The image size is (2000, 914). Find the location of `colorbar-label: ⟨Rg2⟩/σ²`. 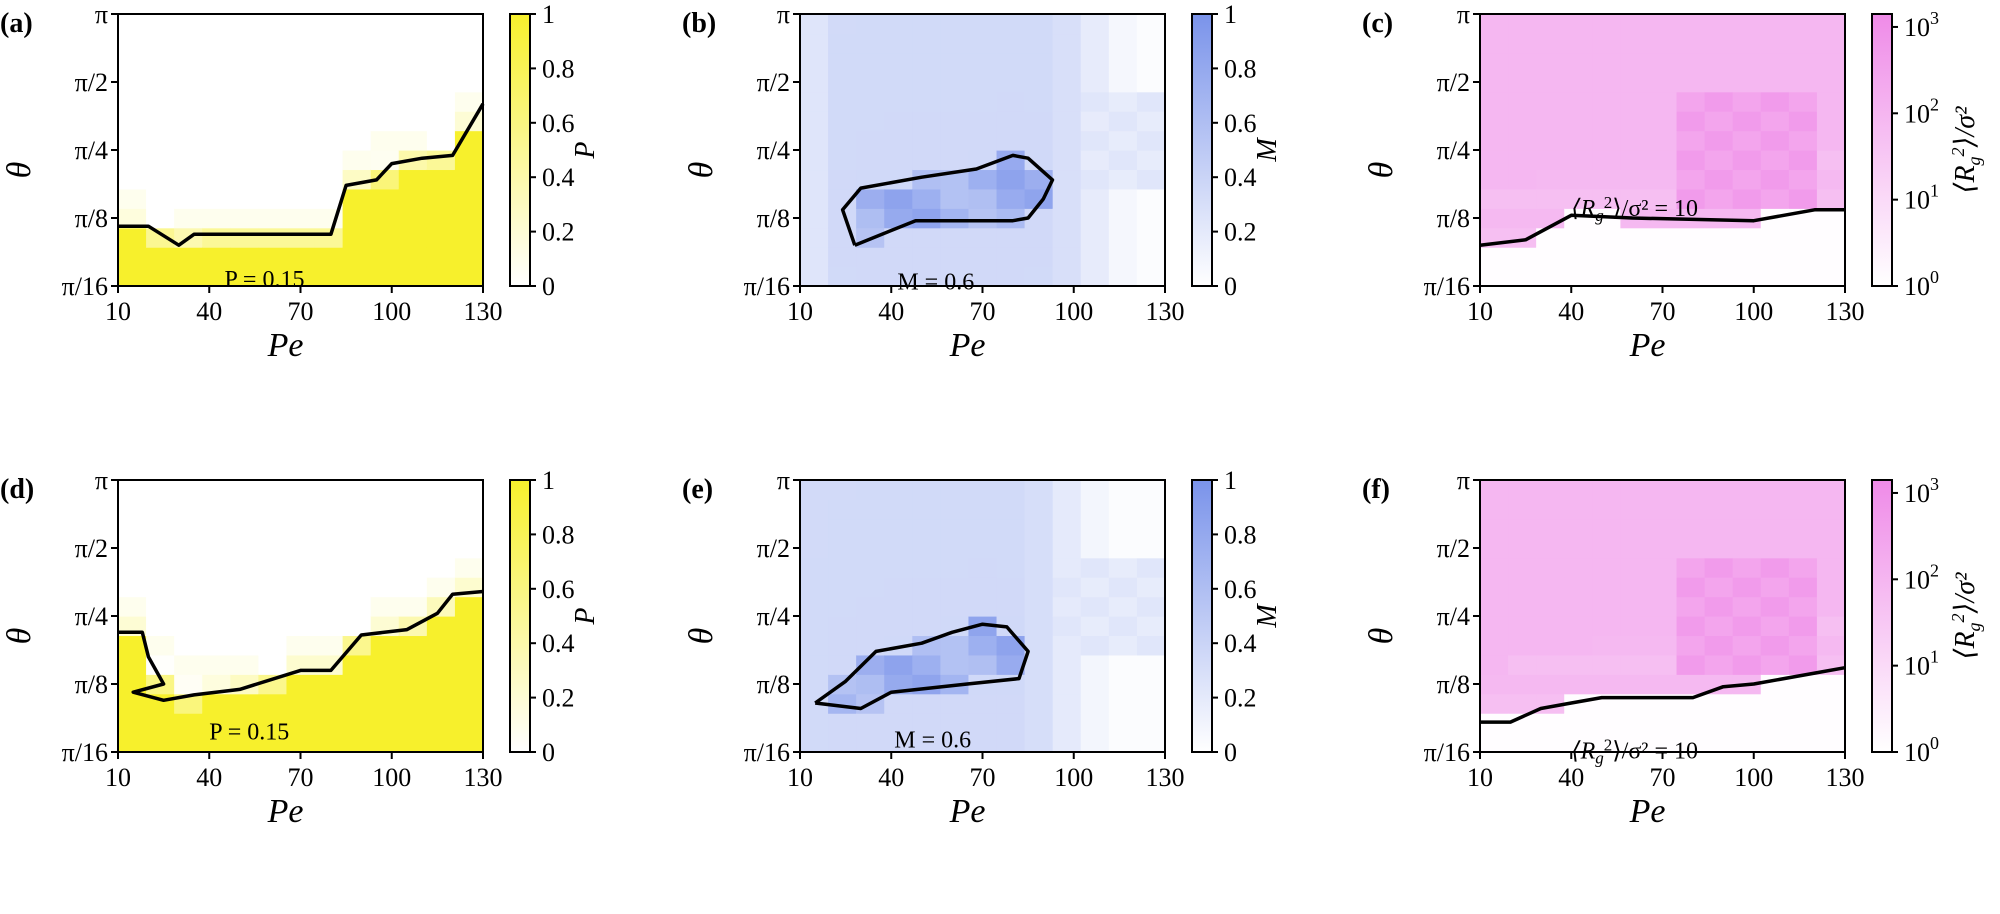

colorbar-label: ⟨Rg2⟩/σ² is located at coordinates (1966, 150).